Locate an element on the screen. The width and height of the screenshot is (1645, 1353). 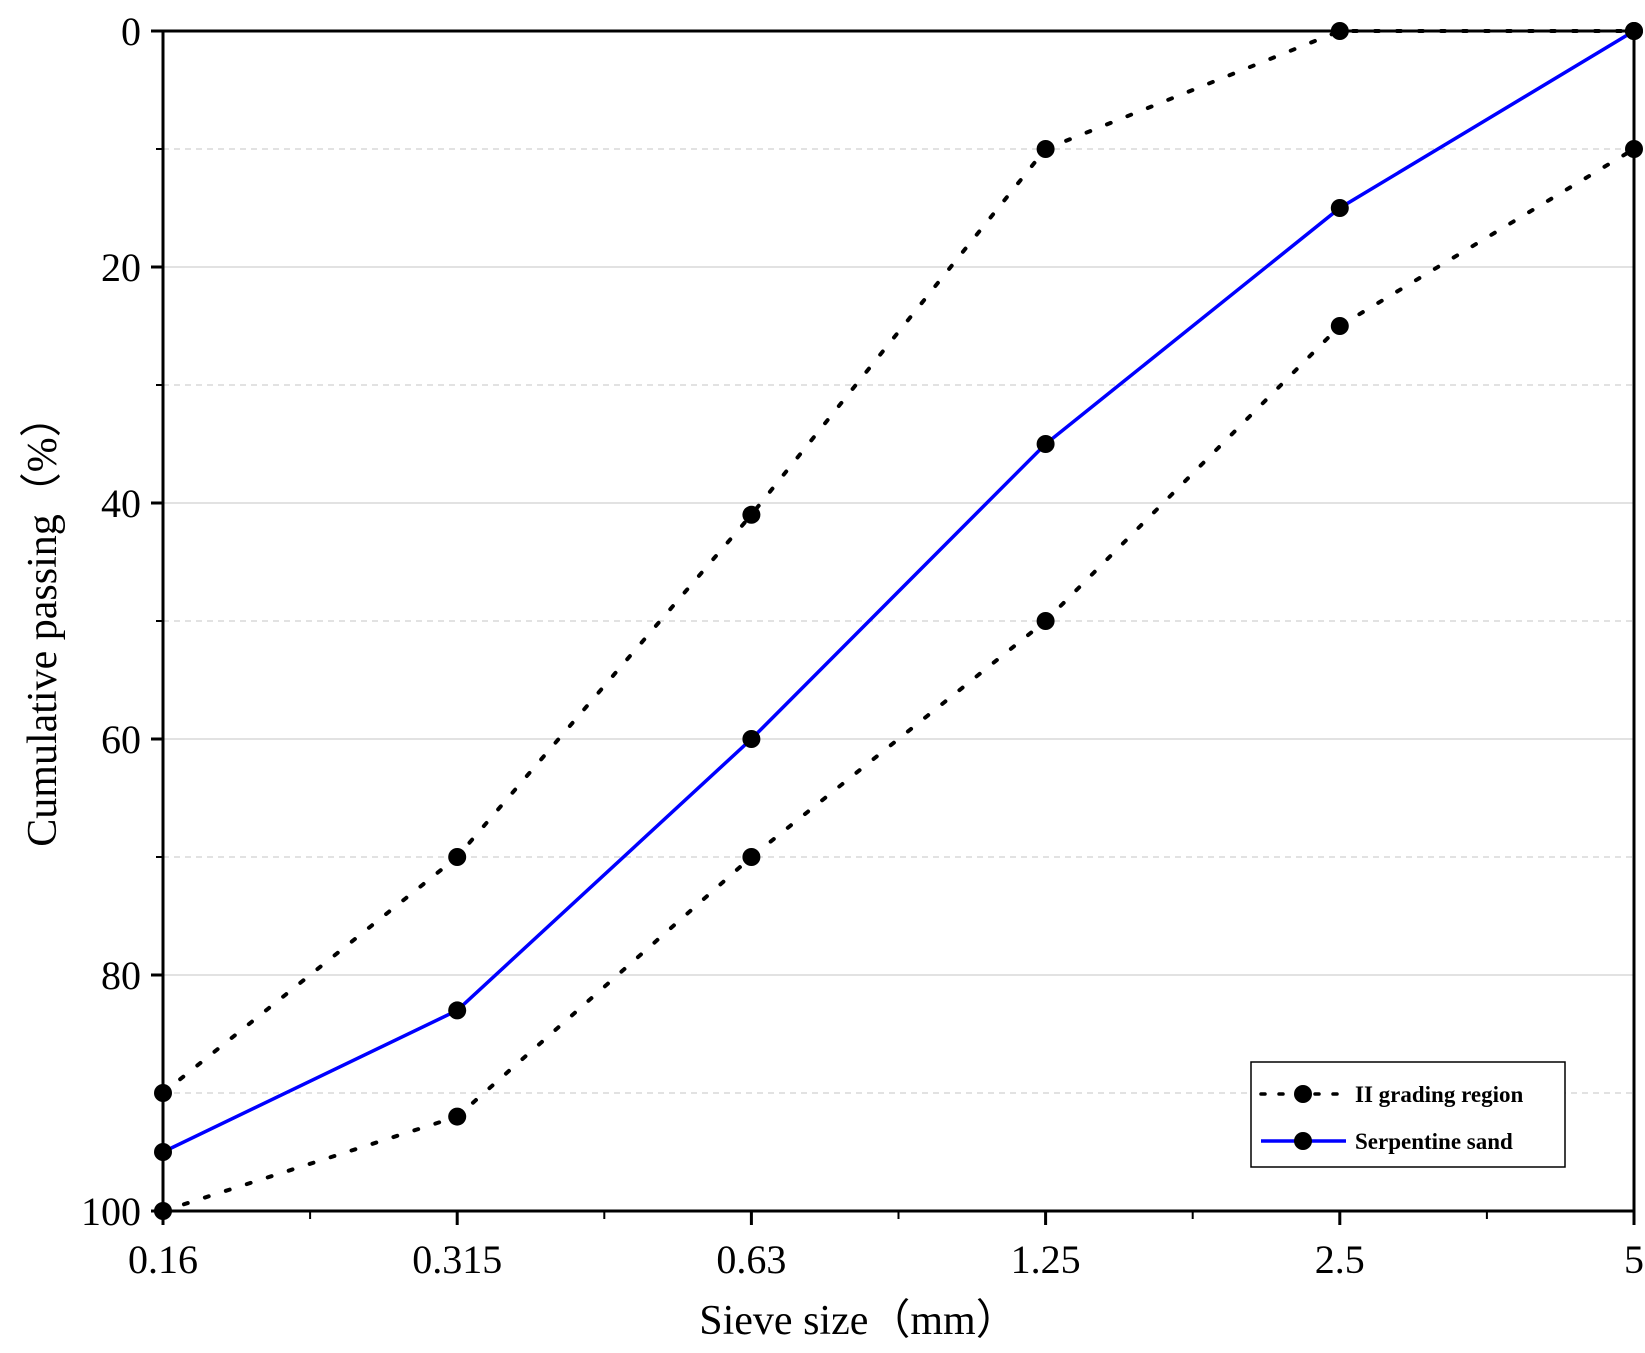
y-tick-label: 0 is located at coordinates (131, 31).